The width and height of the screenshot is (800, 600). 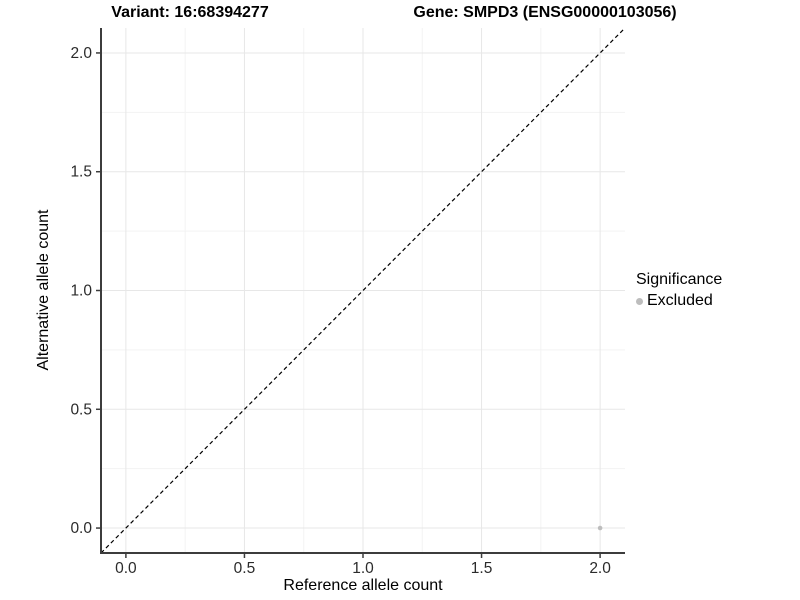 What do you see at coordinates (600, 568) in the screenshot?
I see `x-tick-label: 2.0` at bounding box center [600, 568].